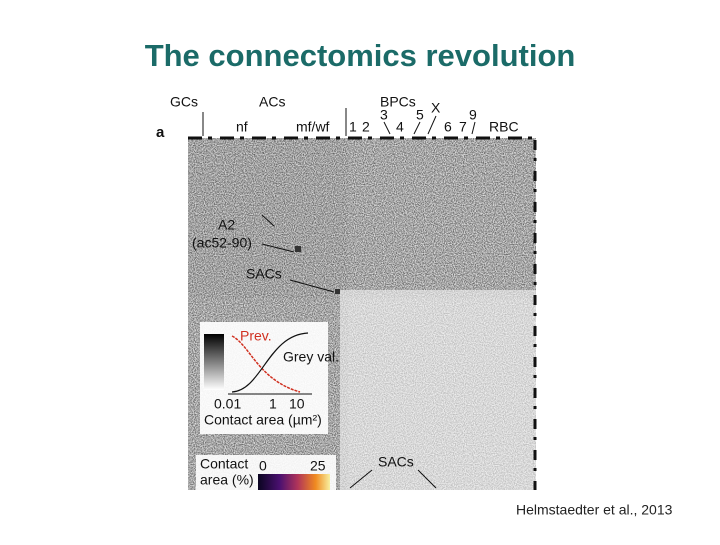  I want to click on group-label: ACs, so click(272, 102).